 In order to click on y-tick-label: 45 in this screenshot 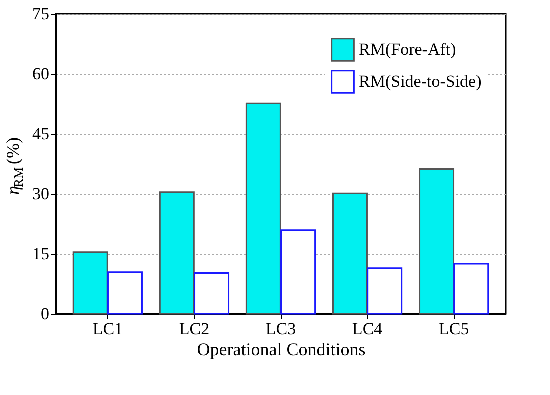, I will do `click(41, 134)`.